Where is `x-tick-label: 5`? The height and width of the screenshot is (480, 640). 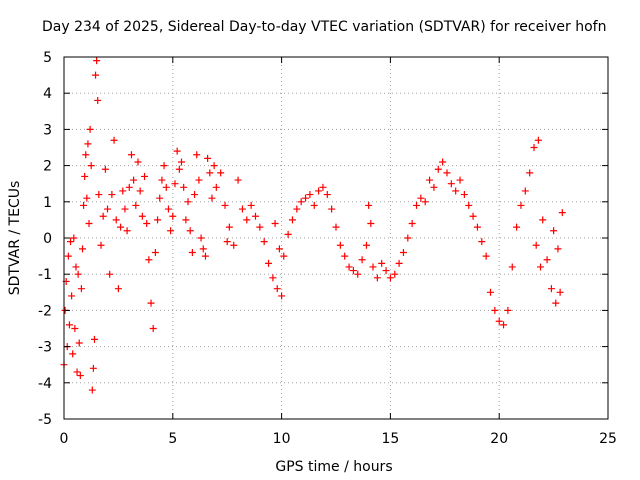
x-tick-label: 5 is located at coordinates (172, 439).